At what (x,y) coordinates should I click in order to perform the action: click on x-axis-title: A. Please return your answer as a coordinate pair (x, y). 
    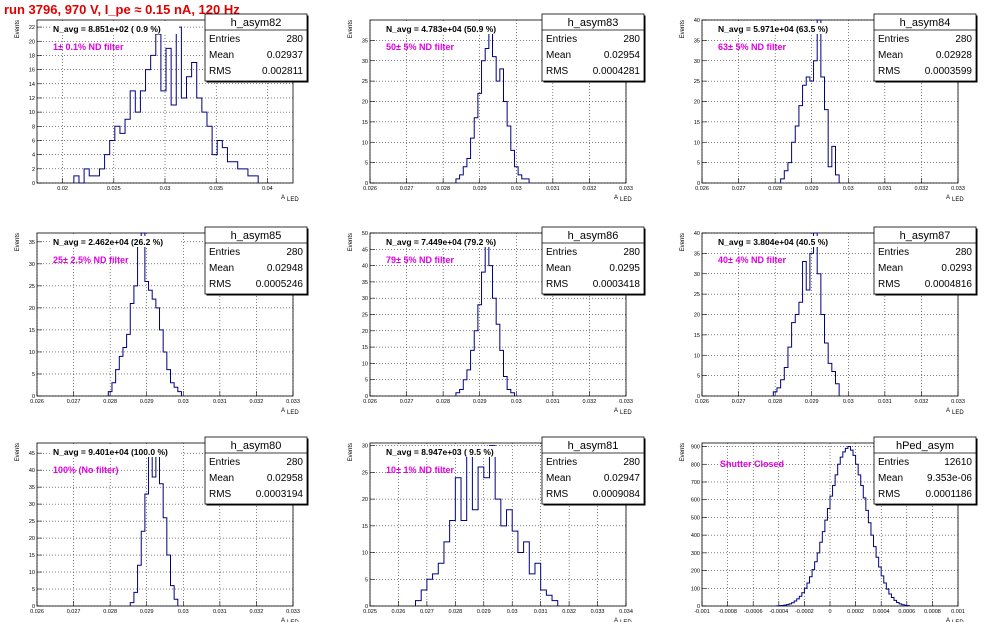
    Looking at the image, I should click on (948, 198).